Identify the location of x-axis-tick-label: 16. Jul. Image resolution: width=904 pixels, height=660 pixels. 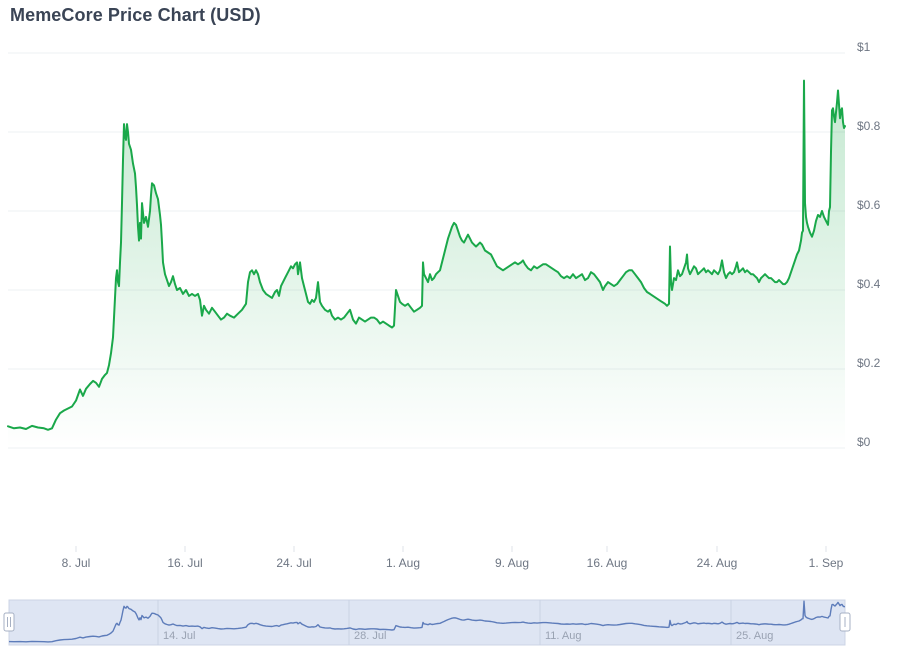
(184, 563).